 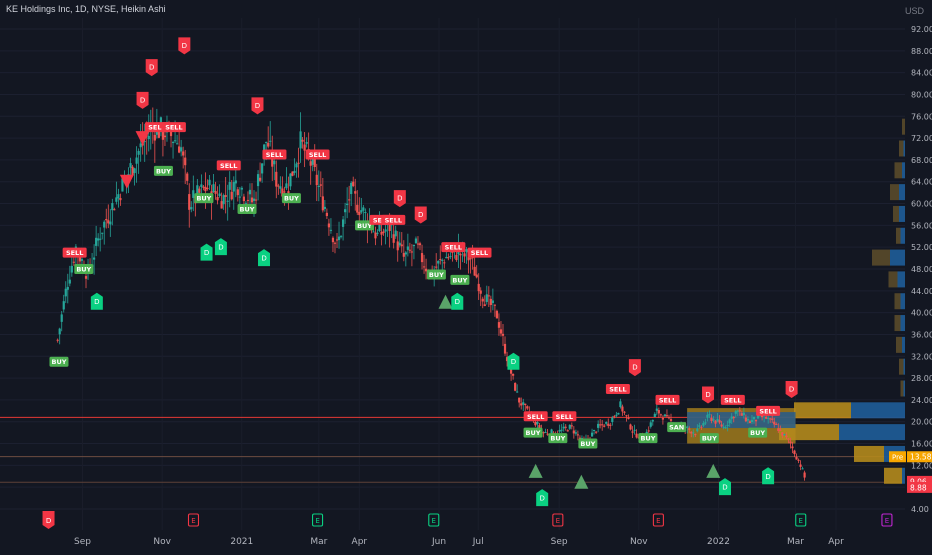 What do you see at coordinates (910, 472) in the screenshot?
I see `price-labels: 13.58Pre9.068.88` at bounding box center [910, 472].